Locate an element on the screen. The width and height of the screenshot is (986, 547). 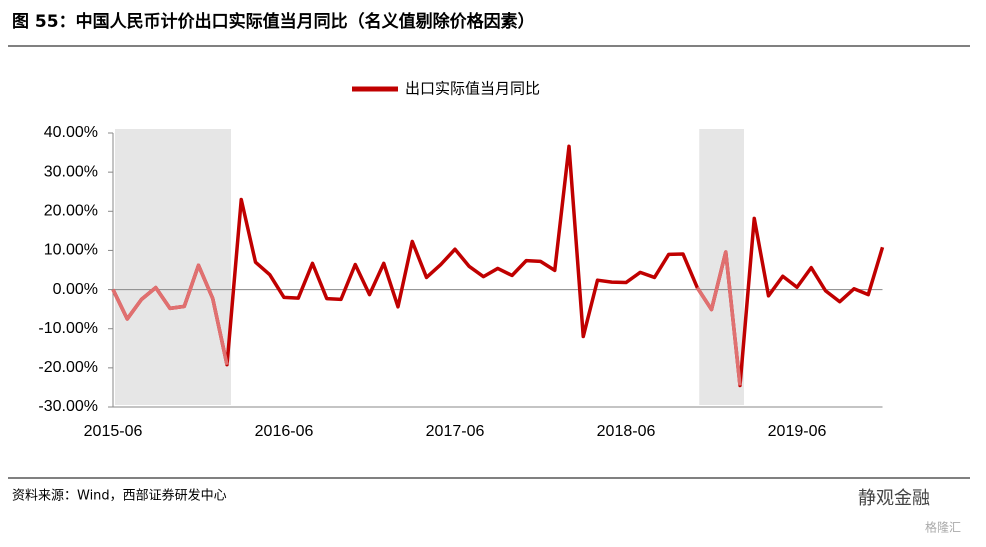
y-tick-label: -30.00% is located at coordinates (68, 406).